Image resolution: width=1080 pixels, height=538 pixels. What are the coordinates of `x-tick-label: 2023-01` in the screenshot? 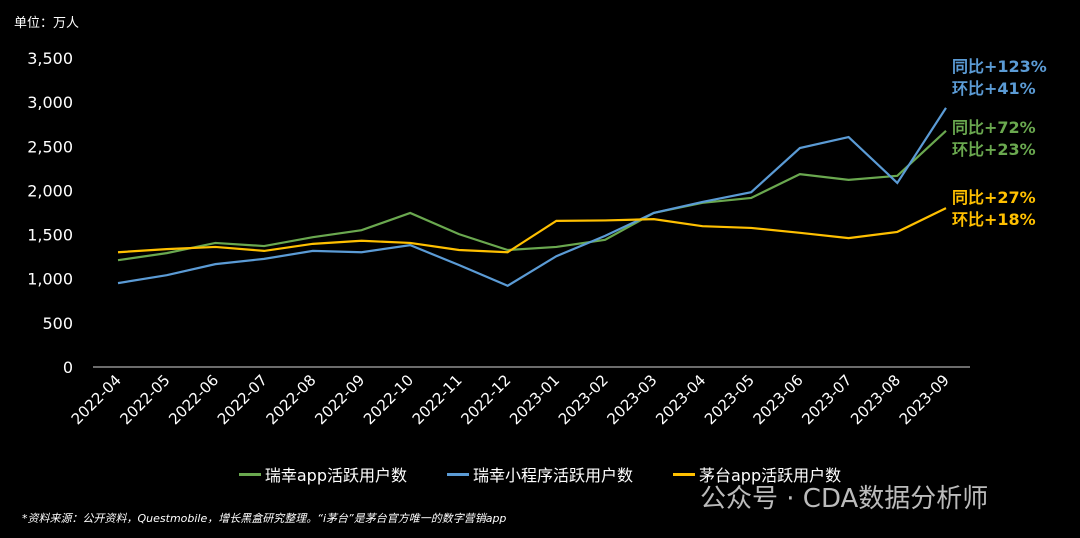 It's located at (534, 399).